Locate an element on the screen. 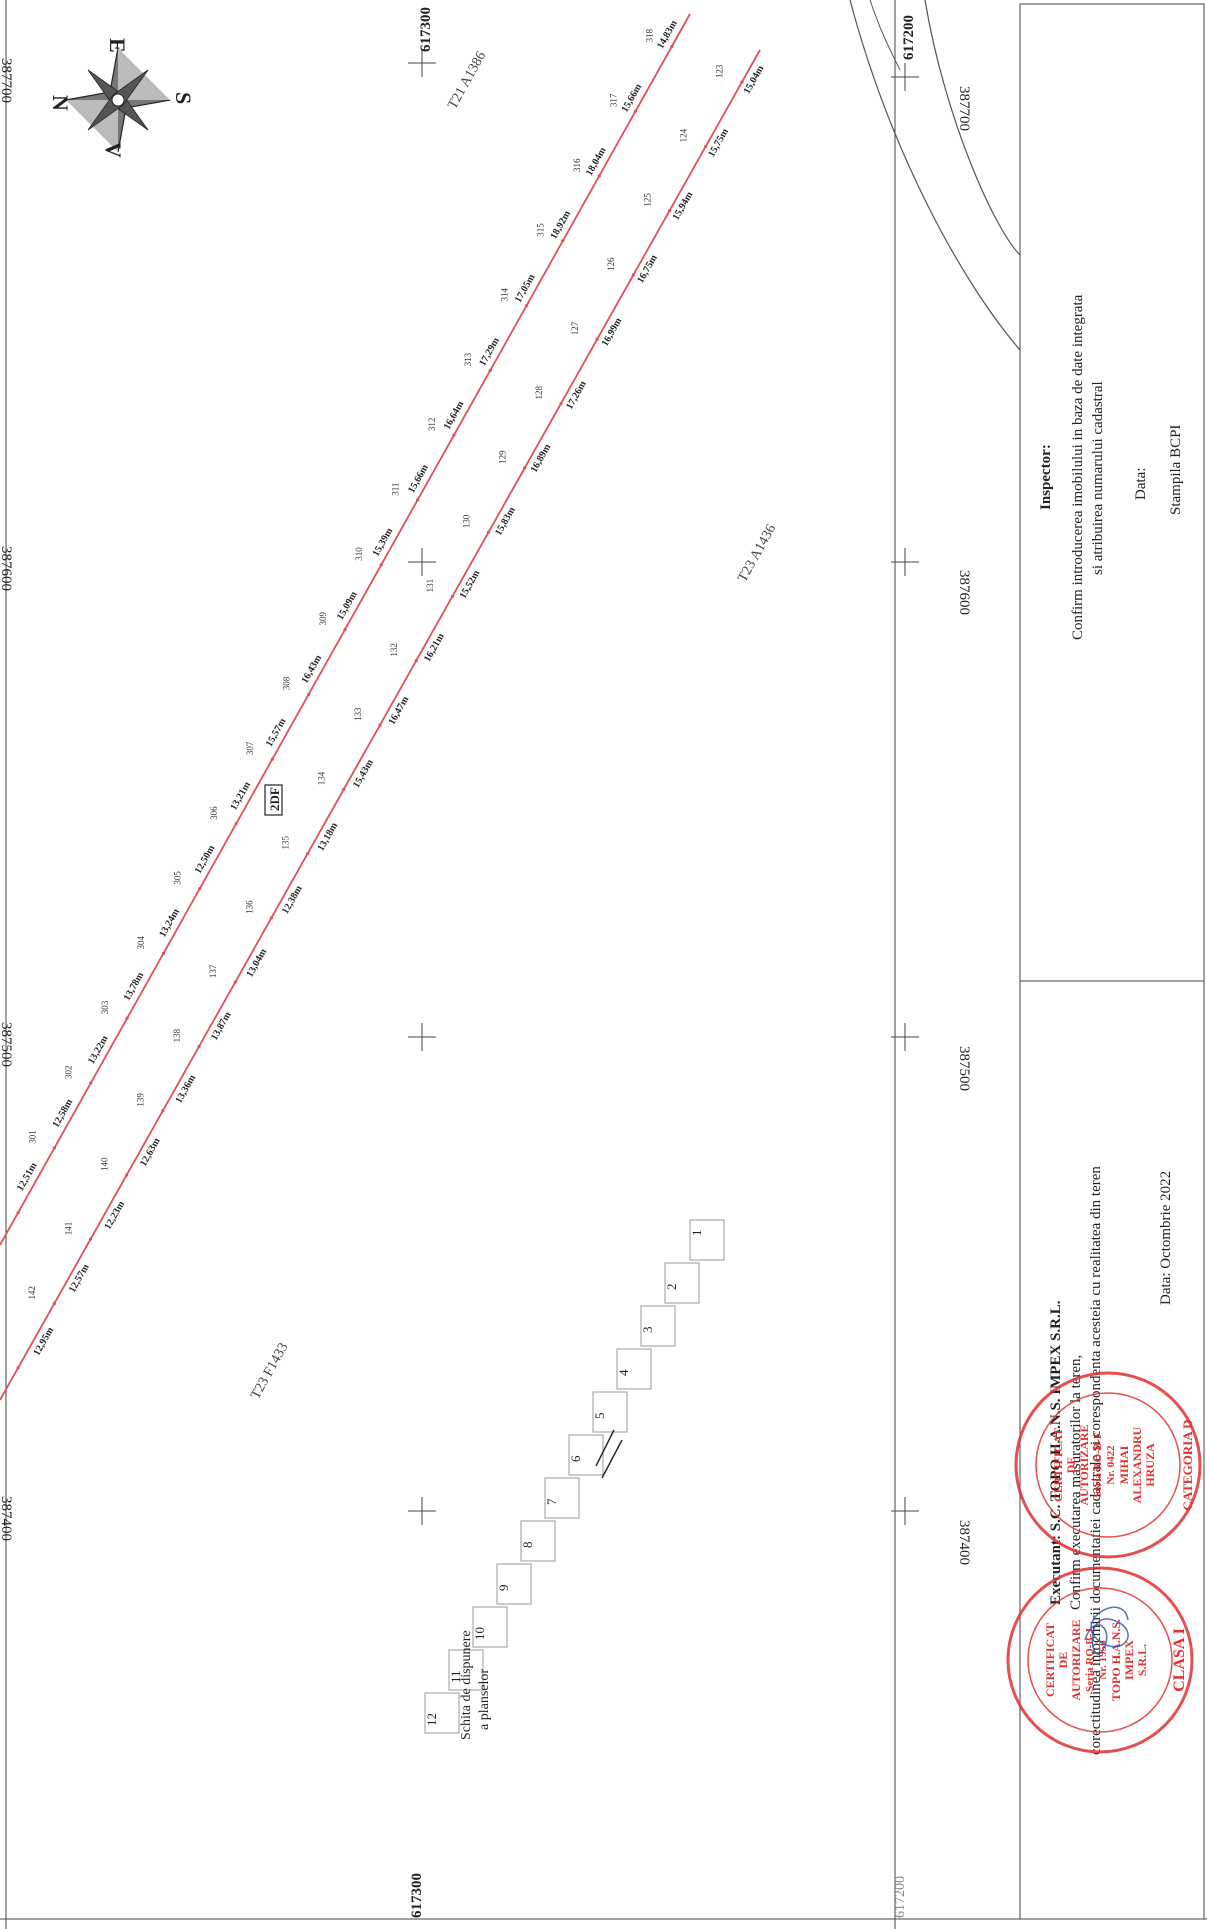 The width and height of the screenshot is (1207, 1929). northing-tick: 387500 is located at coordinates (7, 1044).